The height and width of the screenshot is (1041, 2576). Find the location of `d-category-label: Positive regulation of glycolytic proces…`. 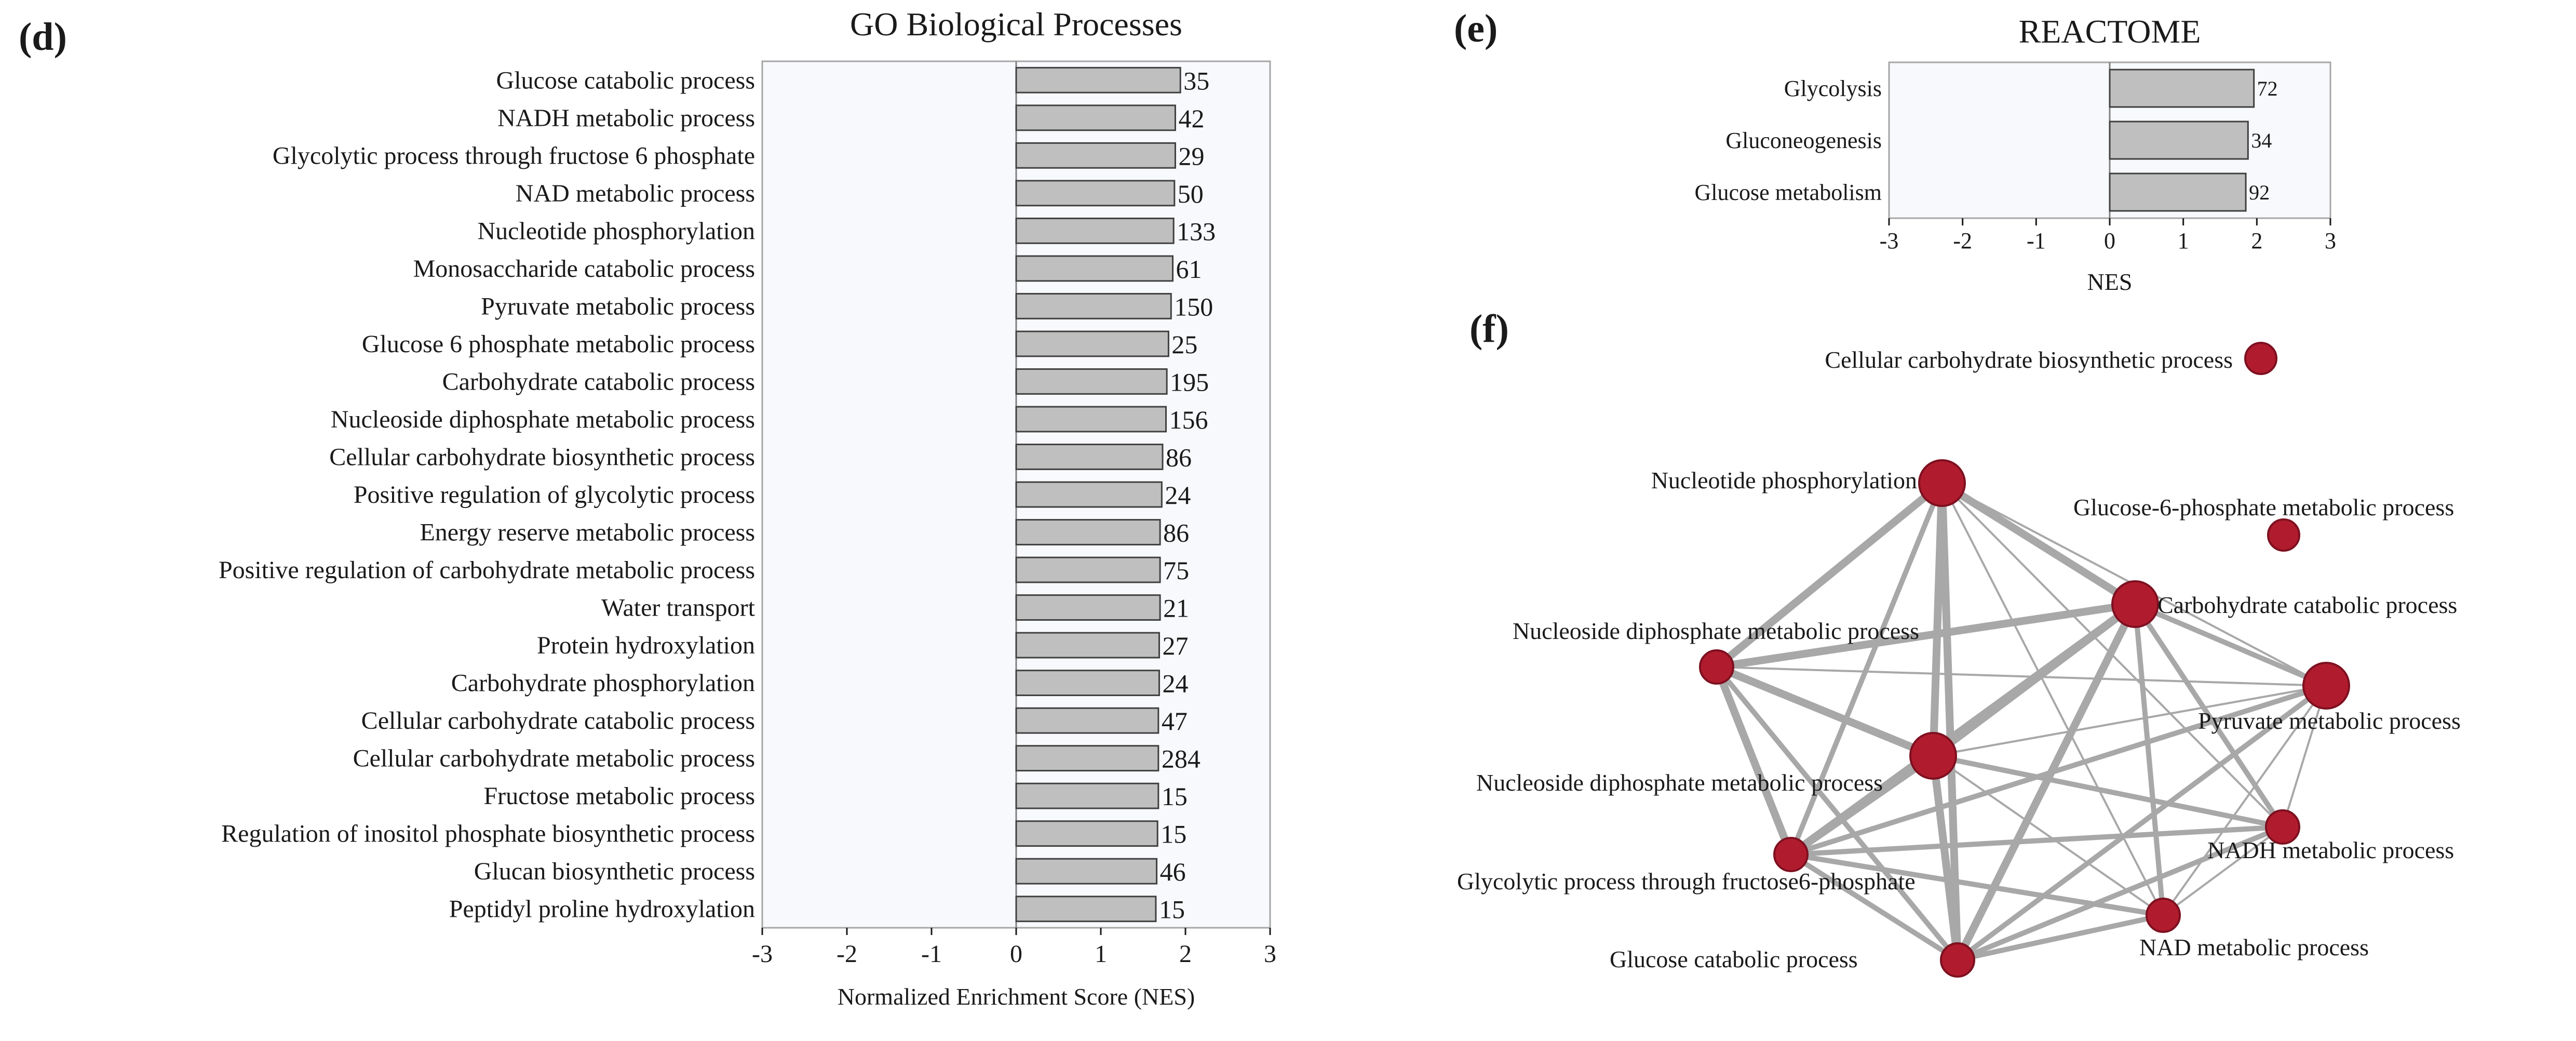

d-category-label: Positive regulation of glycolytic proces… is located at coordinates (554, 495).